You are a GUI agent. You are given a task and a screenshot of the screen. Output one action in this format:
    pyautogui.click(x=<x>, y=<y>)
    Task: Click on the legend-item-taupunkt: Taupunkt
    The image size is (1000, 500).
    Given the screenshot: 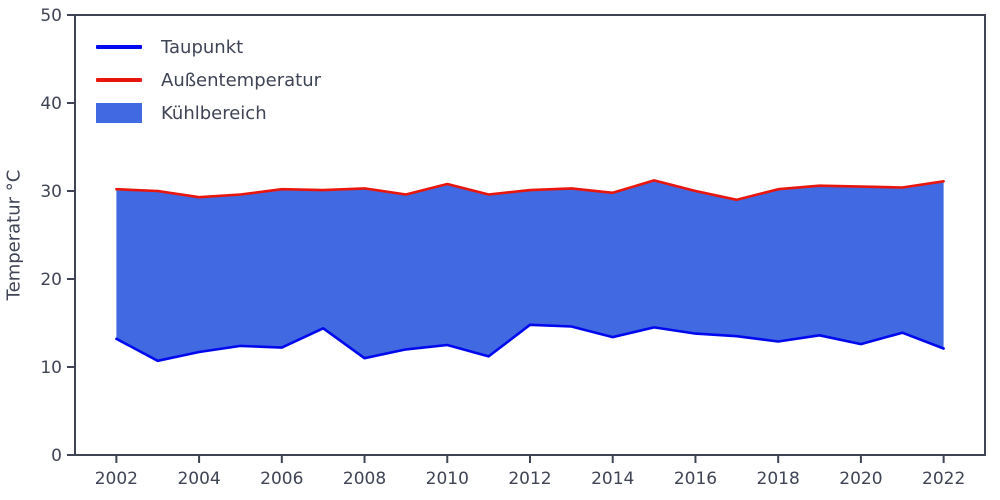 What is the action you would take?
    pyautogui.click(x=208, y=47)
    